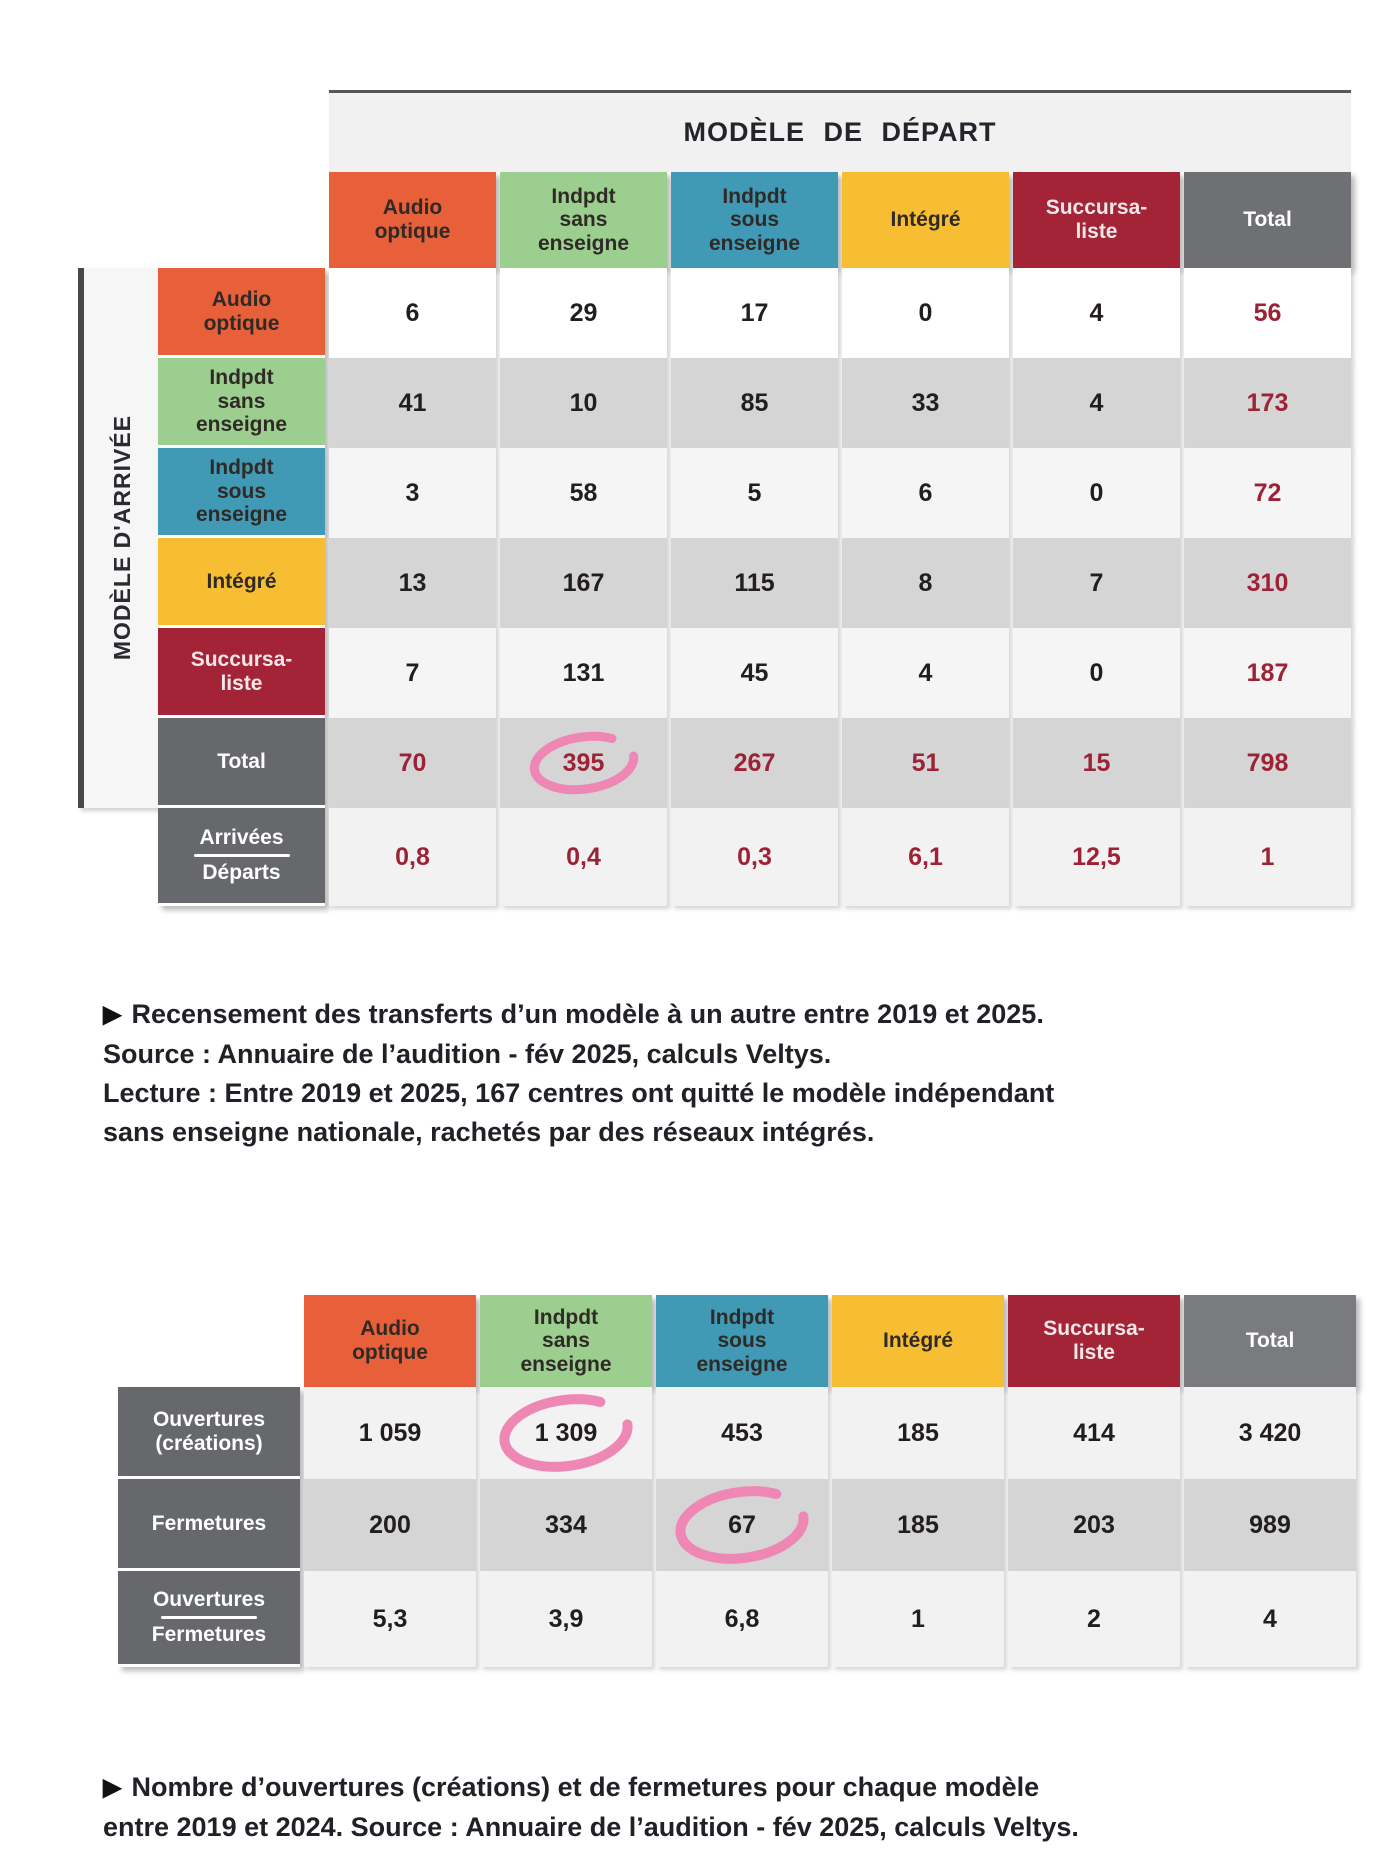 This screenshot has height=1873, width=1400. I want to click on total-cell: 267, so click(754, 763).